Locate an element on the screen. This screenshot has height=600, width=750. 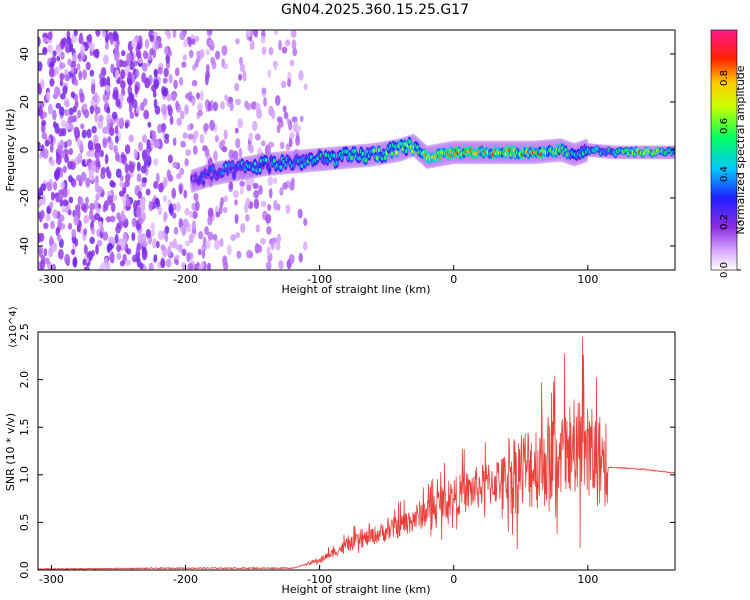
page-title: GN04.2025.360.15.25.G17 is located at coordinates (375, 10).